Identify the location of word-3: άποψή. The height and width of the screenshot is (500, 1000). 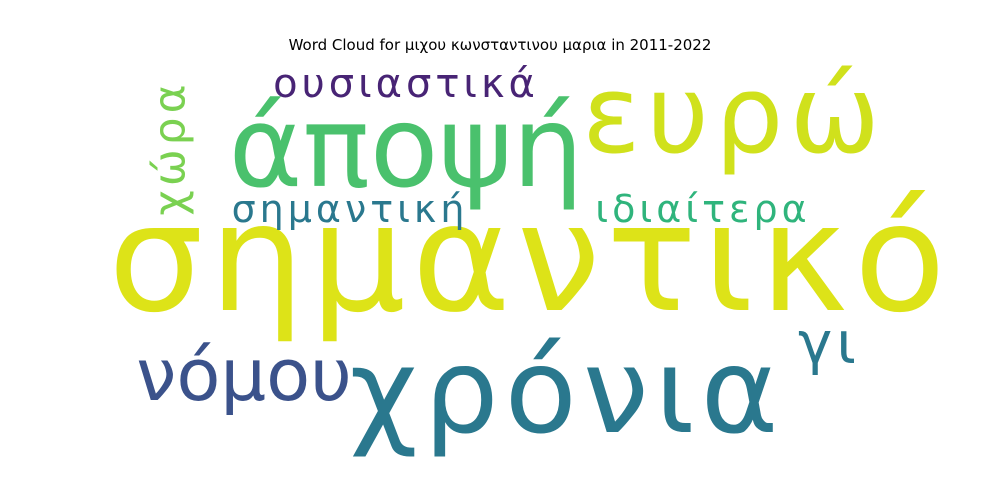
(406, 148).